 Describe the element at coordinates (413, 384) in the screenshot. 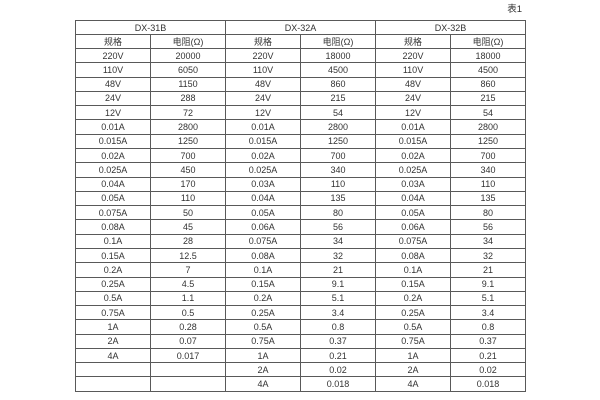

I see `table-cell: 4A` at that location.